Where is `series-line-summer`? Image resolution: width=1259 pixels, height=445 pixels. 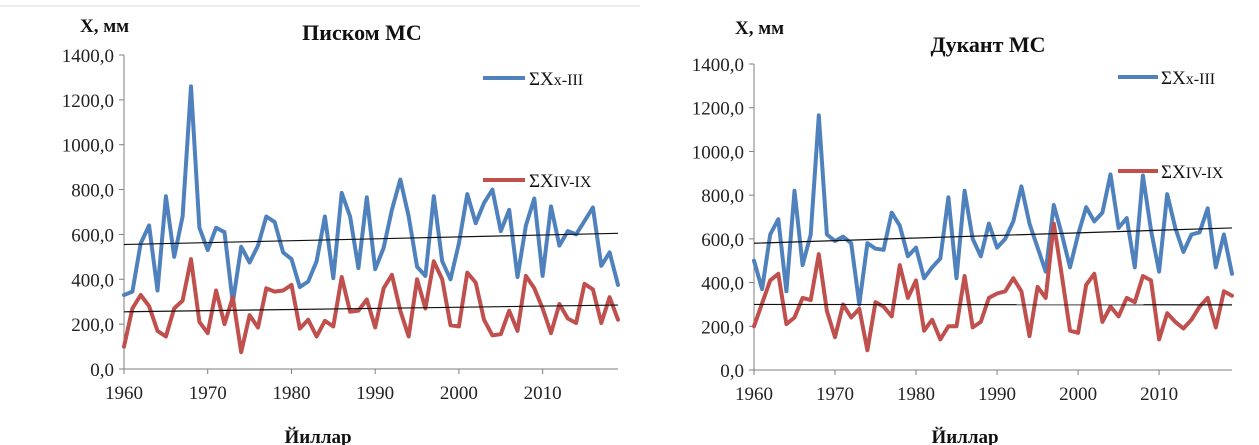
series-line-summer is located at coordinates (371, 306).